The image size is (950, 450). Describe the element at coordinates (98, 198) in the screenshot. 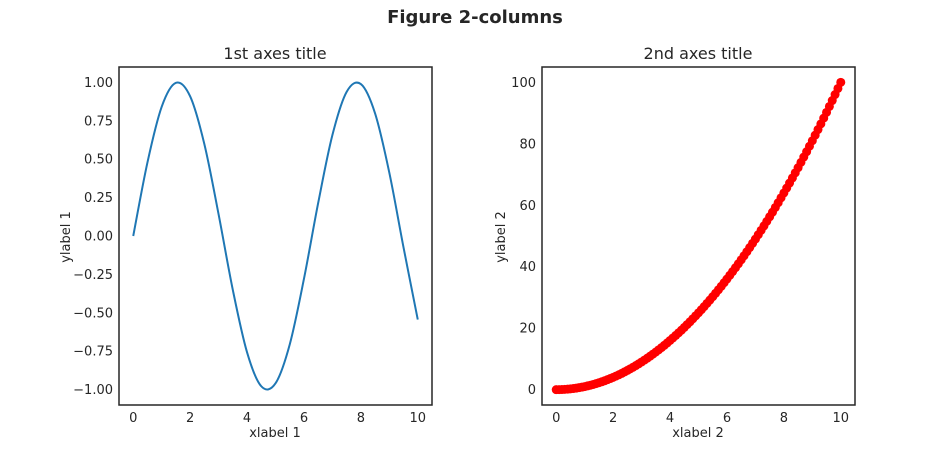

I see `axes-1-ytick-label: 0.25` at that location.